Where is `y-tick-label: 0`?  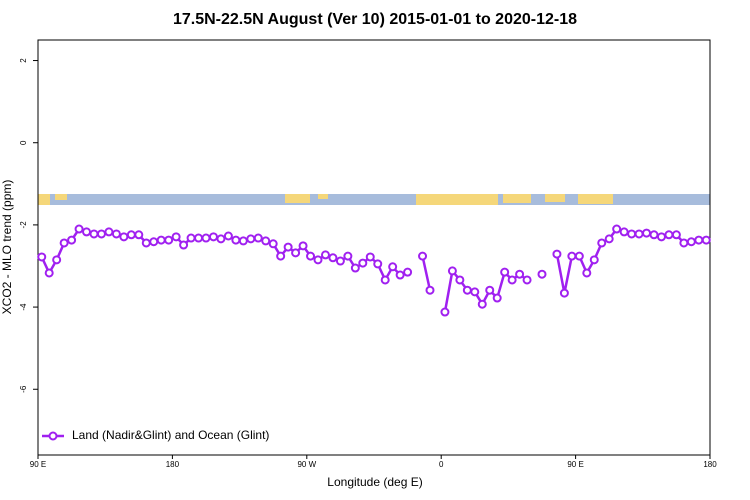
y-tick-label: 0 is located at coordinates (23, 142).